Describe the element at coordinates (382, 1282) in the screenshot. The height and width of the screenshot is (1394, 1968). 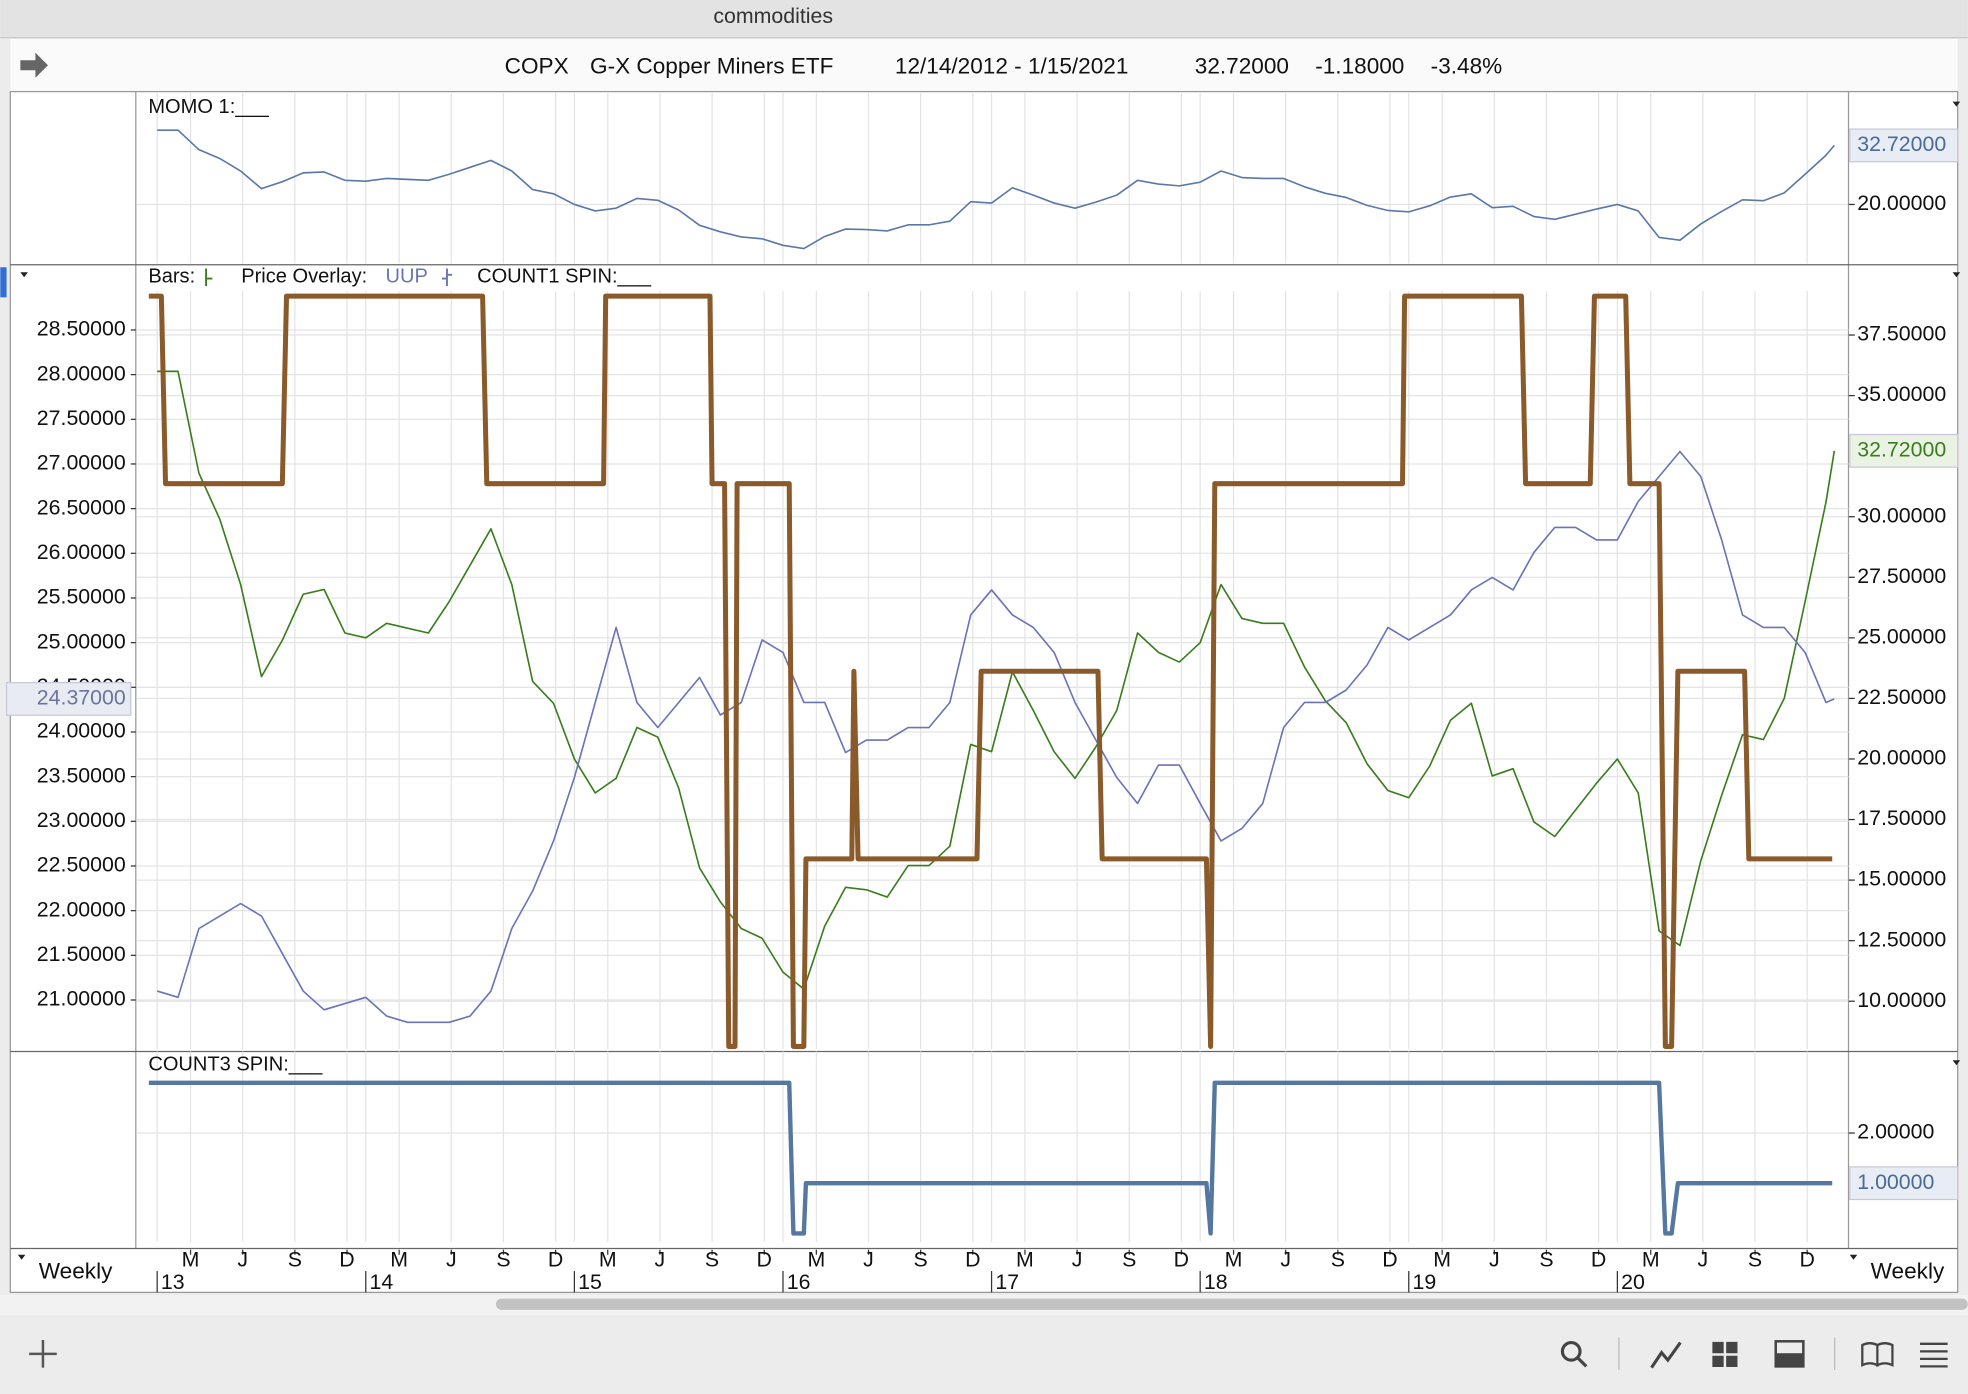
I see `x-year-label: 14` at that location.